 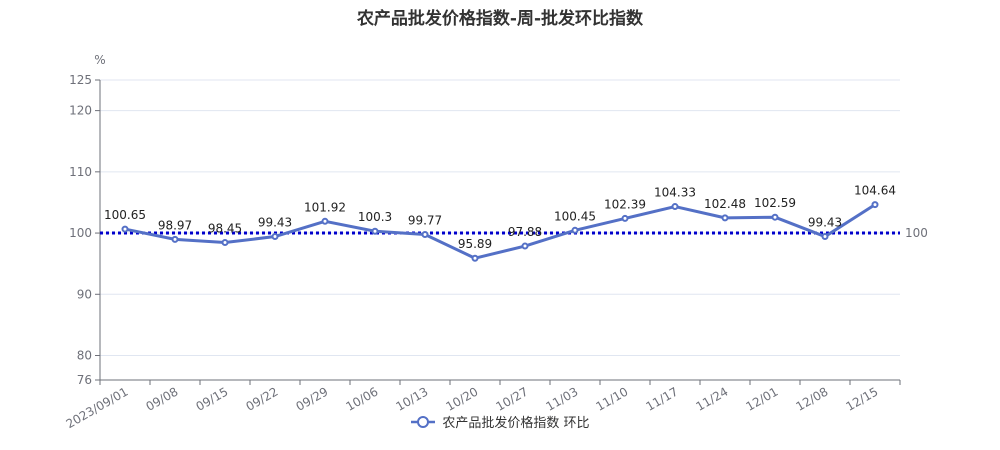 I want to click on x-tick-label: 10/06, so click(x=362, y=398).